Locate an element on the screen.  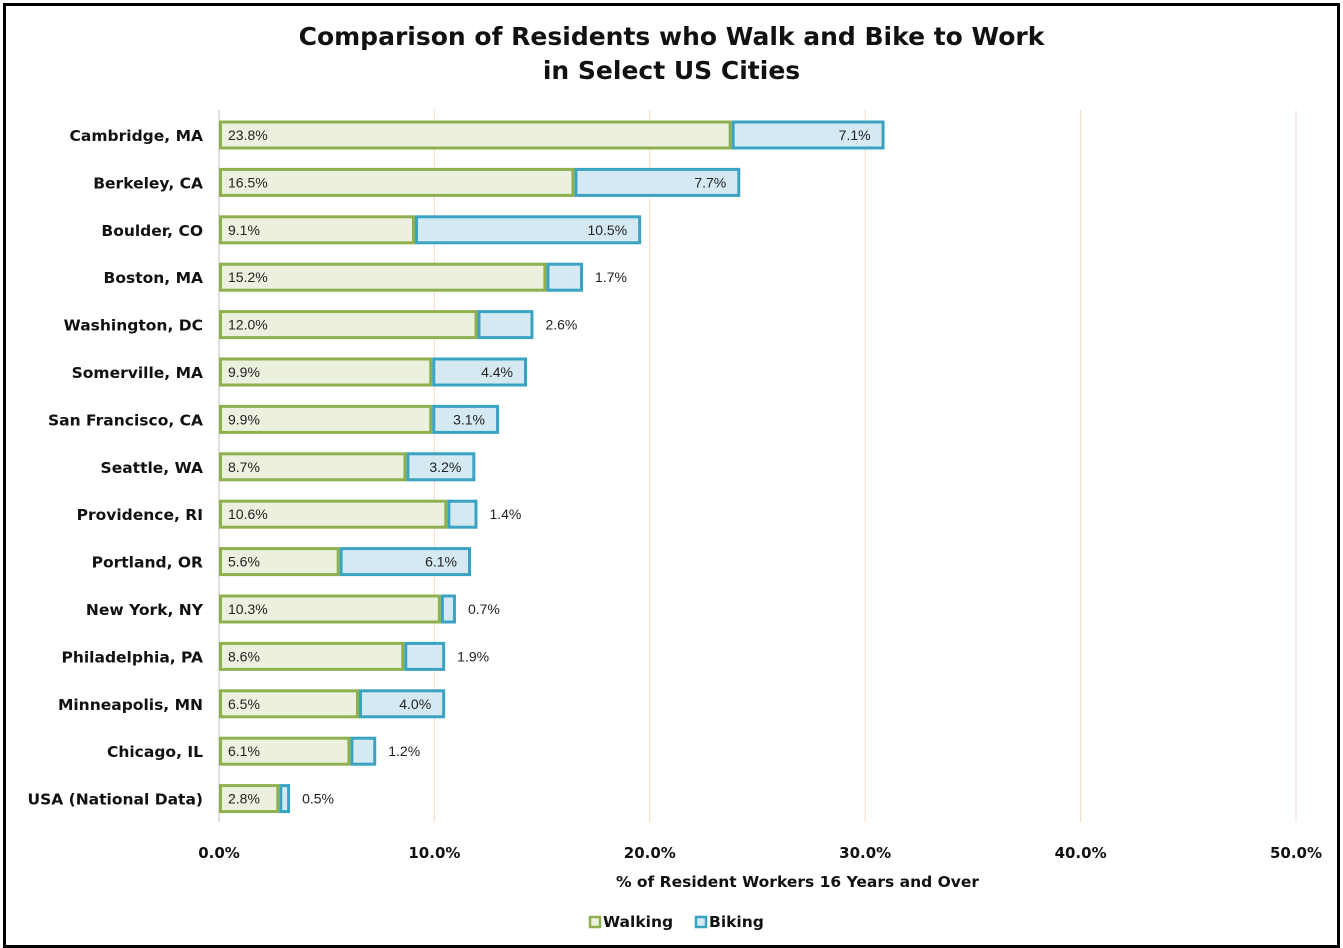
chart-title-line-2: in Select US Cities is located at coordinates (671, 70).